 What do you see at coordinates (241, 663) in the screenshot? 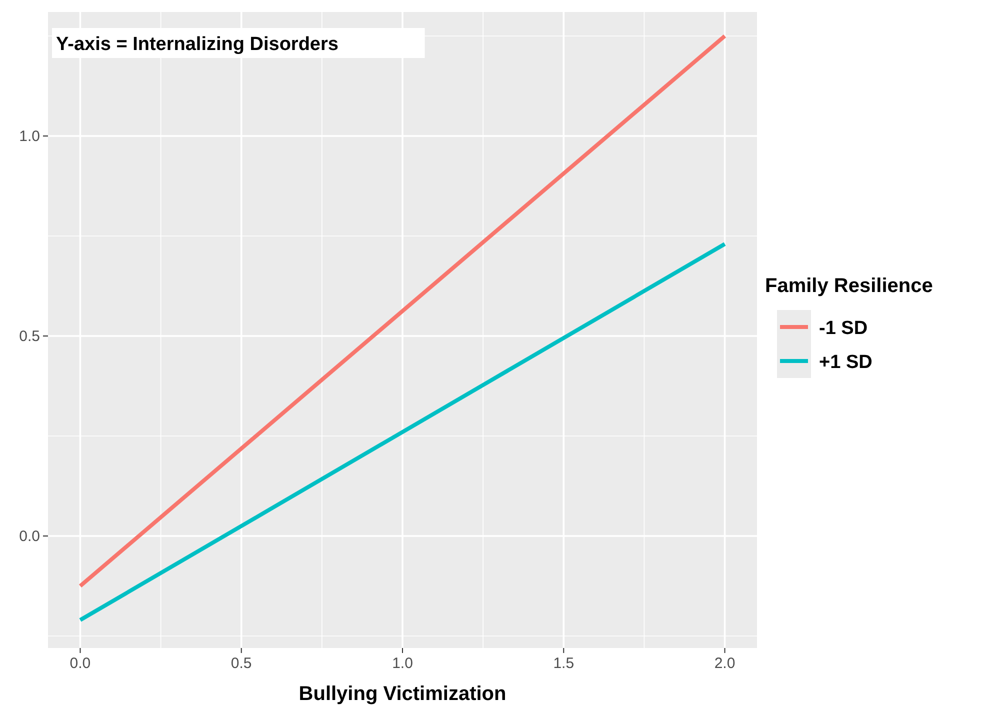
I see `x-tick-label: 0.5` at bounding box center [241, 663].